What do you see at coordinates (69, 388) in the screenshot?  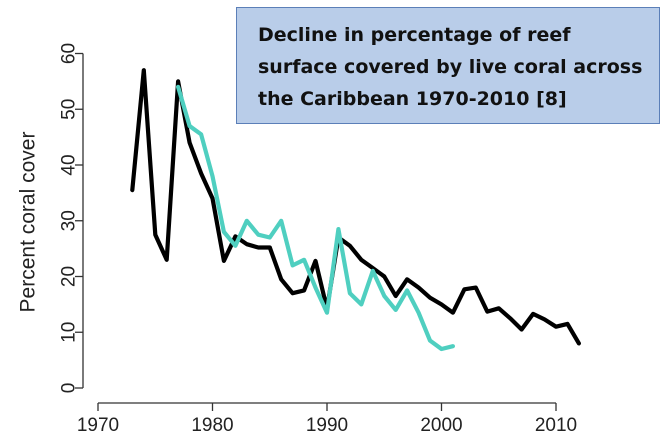 I see `y-tick-label: 0` at bounding box center [69, 388].